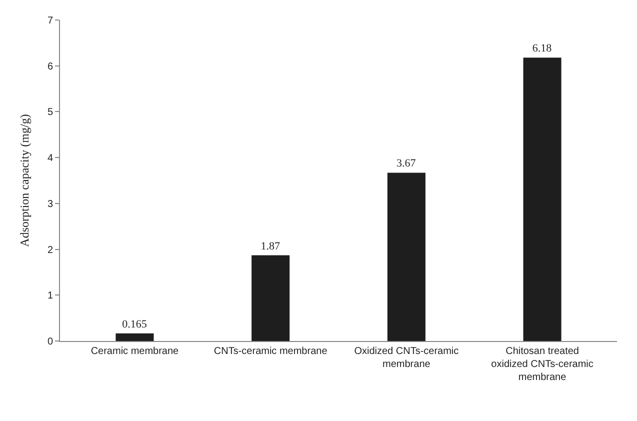  What do you see at coordinates (50, 342) in the screenshot?
I see `y-tick-label: 0` at bounding box center [50, 342].